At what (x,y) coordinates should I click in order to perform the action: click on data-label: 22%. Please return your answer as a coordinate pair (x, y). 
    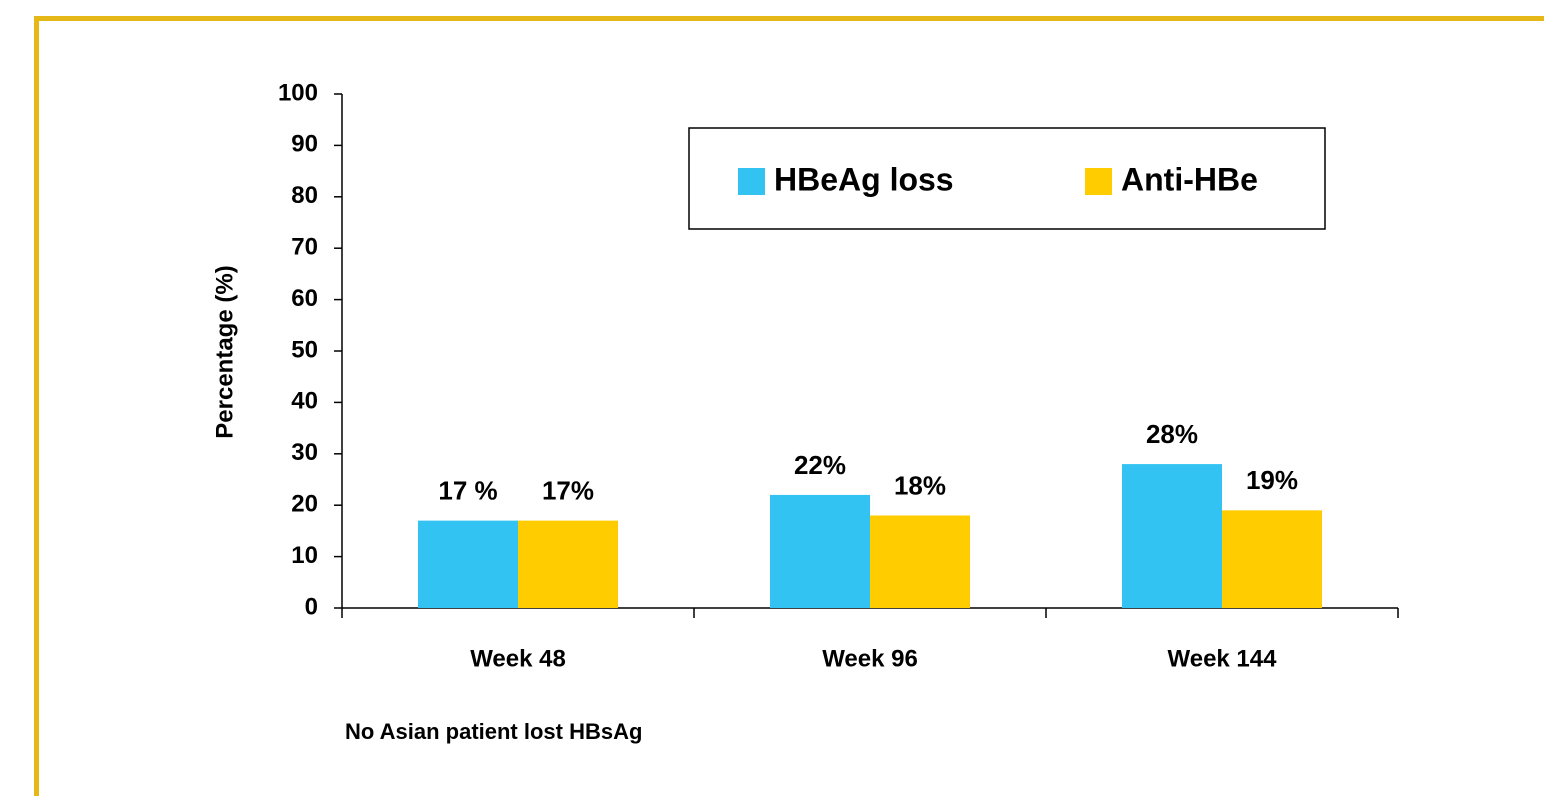
    Looking at the image, I should click on (820, 465).